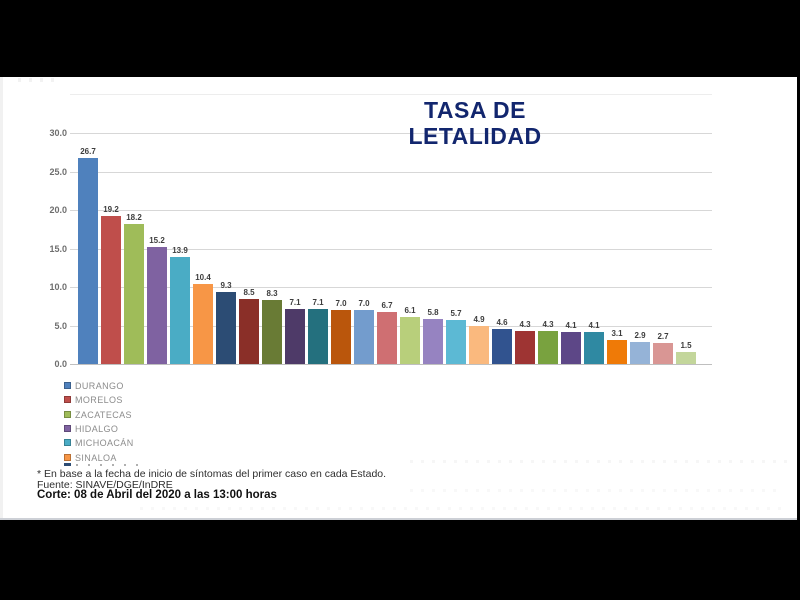 The width and height of the screenshot is (800, 600). Describe the element at coordinates (686, 345) in the screenshot. I see `bar-value-label: 1.5` at that location.